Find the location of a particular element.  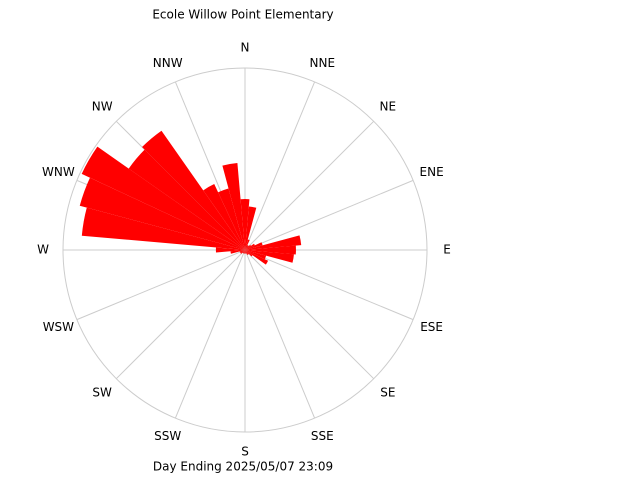

chart-title: Ecole Willow Point Elementary is located at coordinates (242, 15).